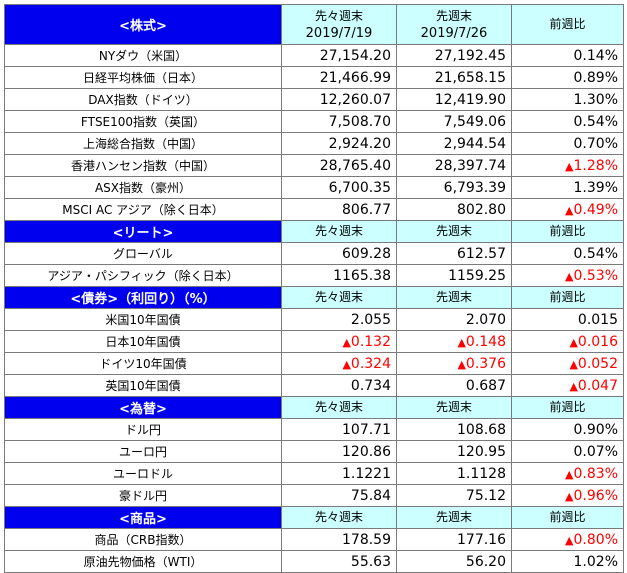 This screenshot has height=573, width=627. Describe the element at coordinates (567, 143) in the screenshot. I see `weekly-change-value: 0.70%` at that location.